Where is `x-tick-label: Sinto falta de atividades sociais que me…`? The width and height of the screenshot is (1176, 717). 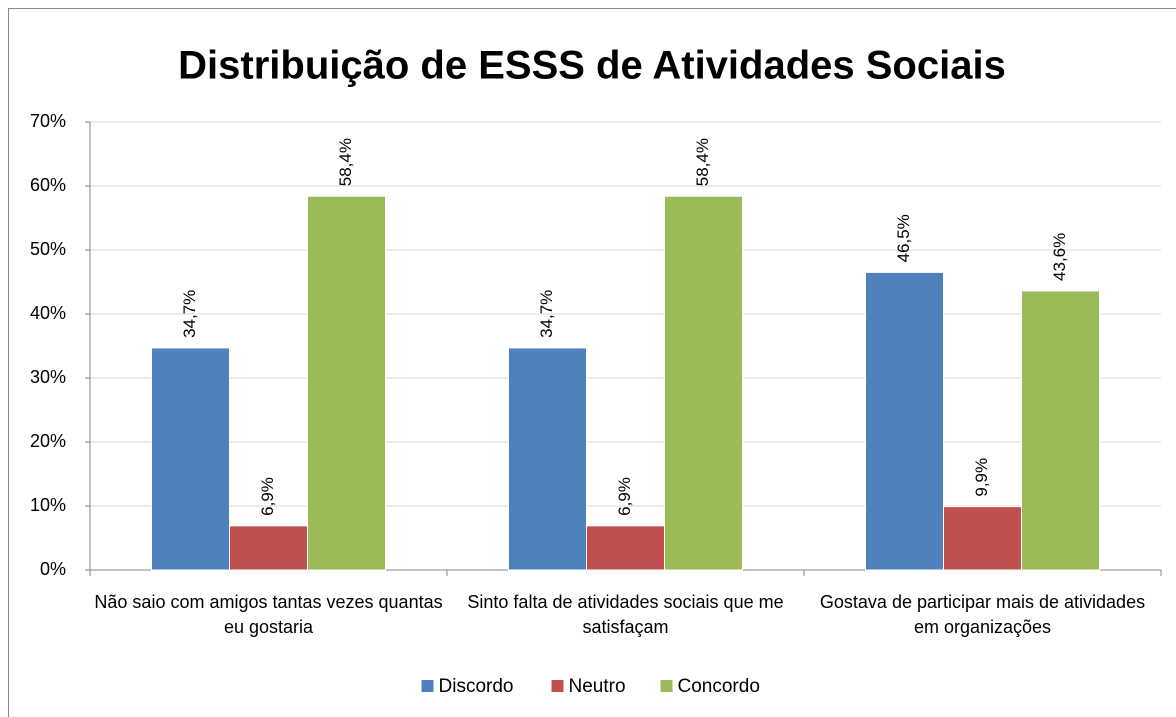 x-tick-label: Sinto falta de atividades sociais que me… is located at coordinates (625, 614).